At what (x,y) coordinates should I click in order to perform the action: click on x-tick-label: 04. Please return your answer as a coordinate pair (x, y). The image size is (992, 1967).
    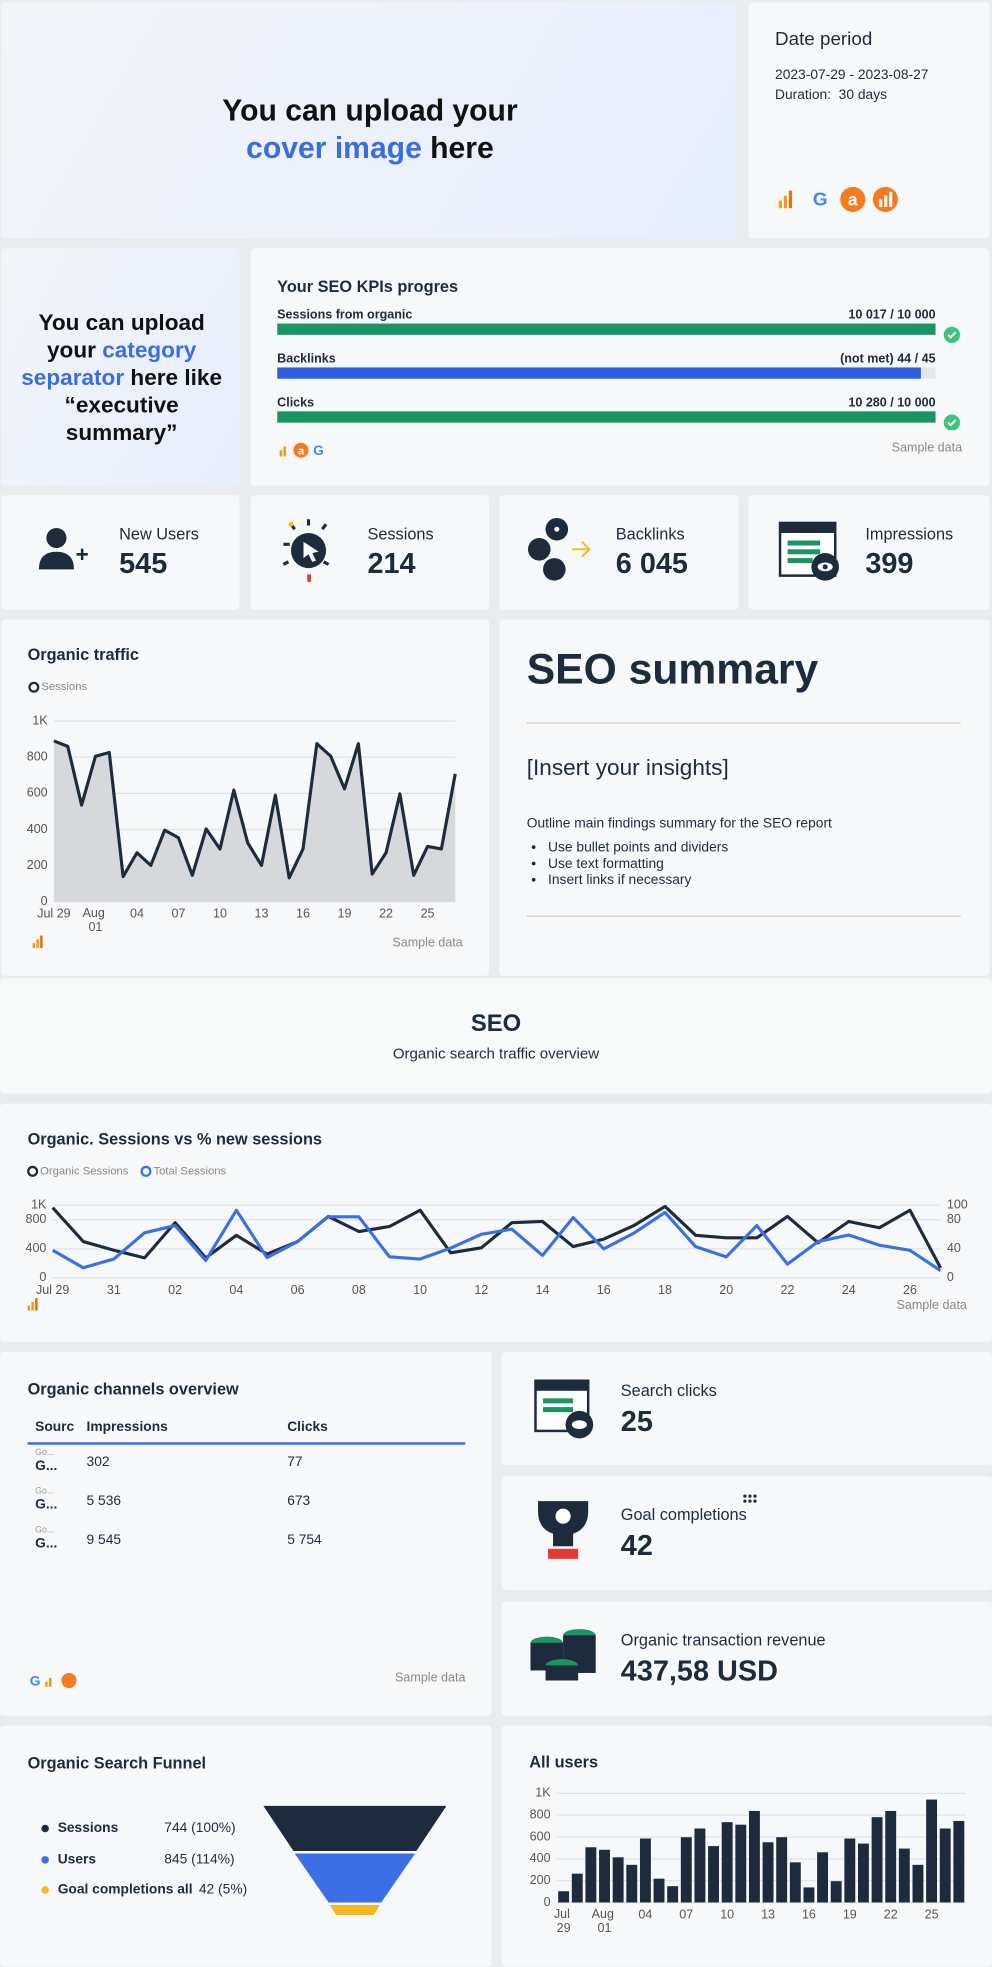
    Looking at the image, I should click on (645, 1914).